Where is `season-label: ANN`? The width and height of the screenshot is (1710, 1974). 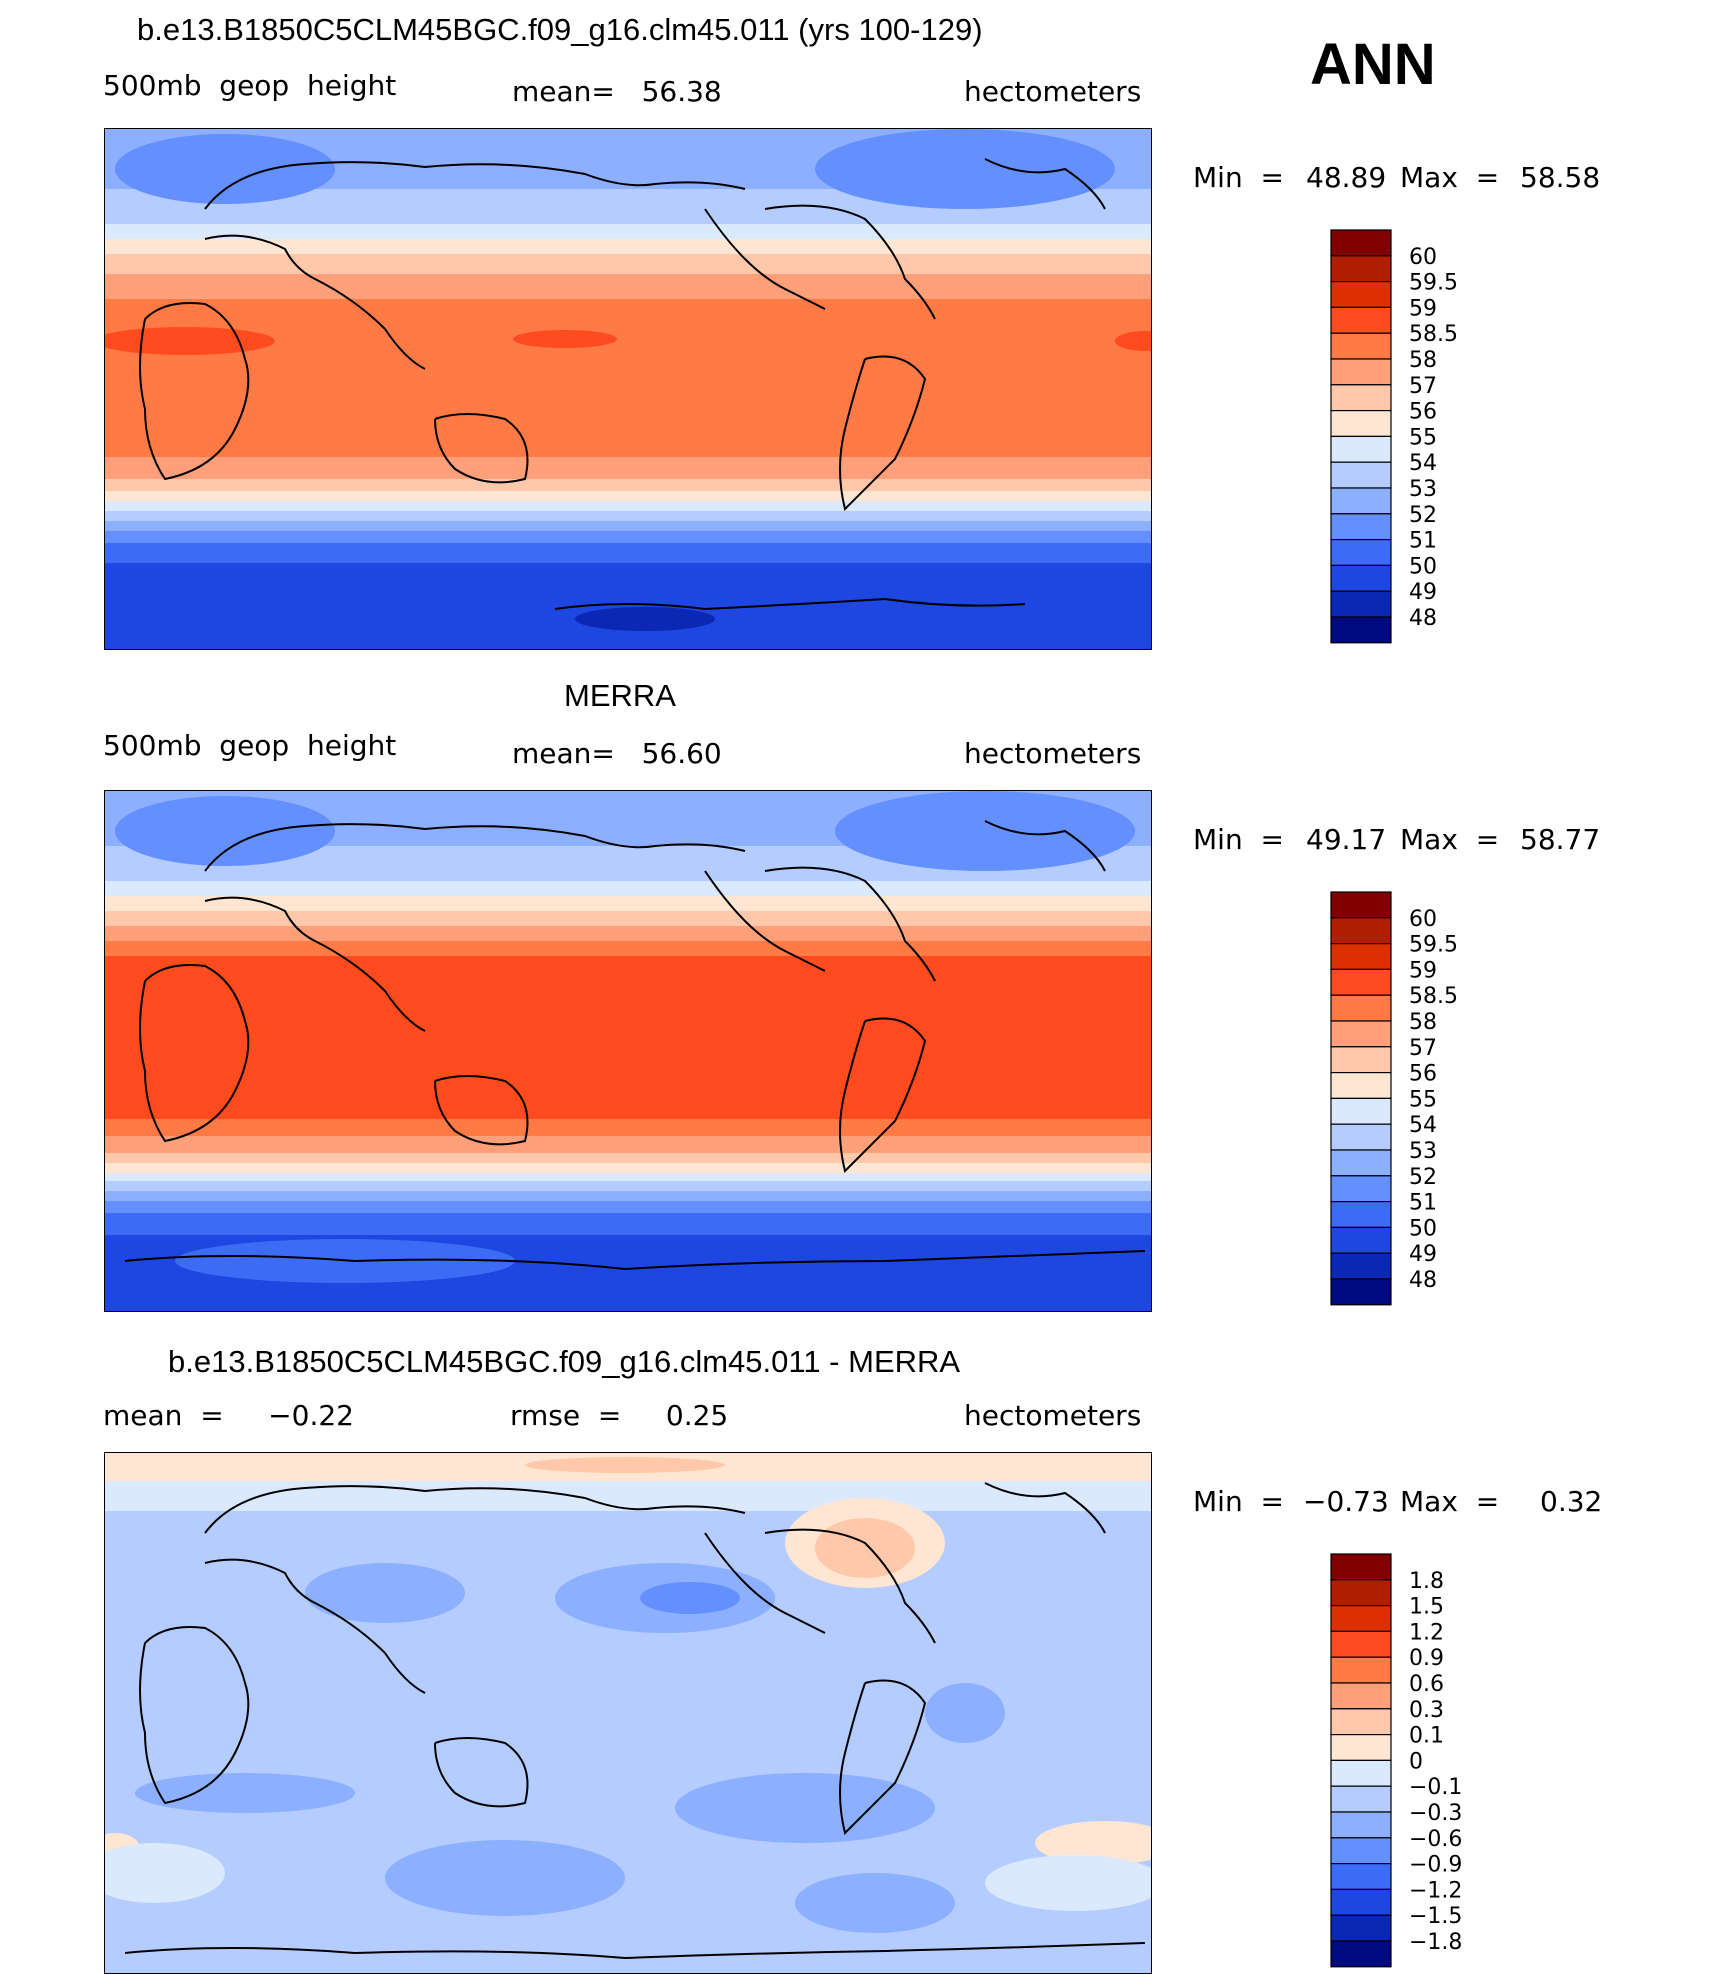 season-label: ANN is located at coordinates (1373, 64).